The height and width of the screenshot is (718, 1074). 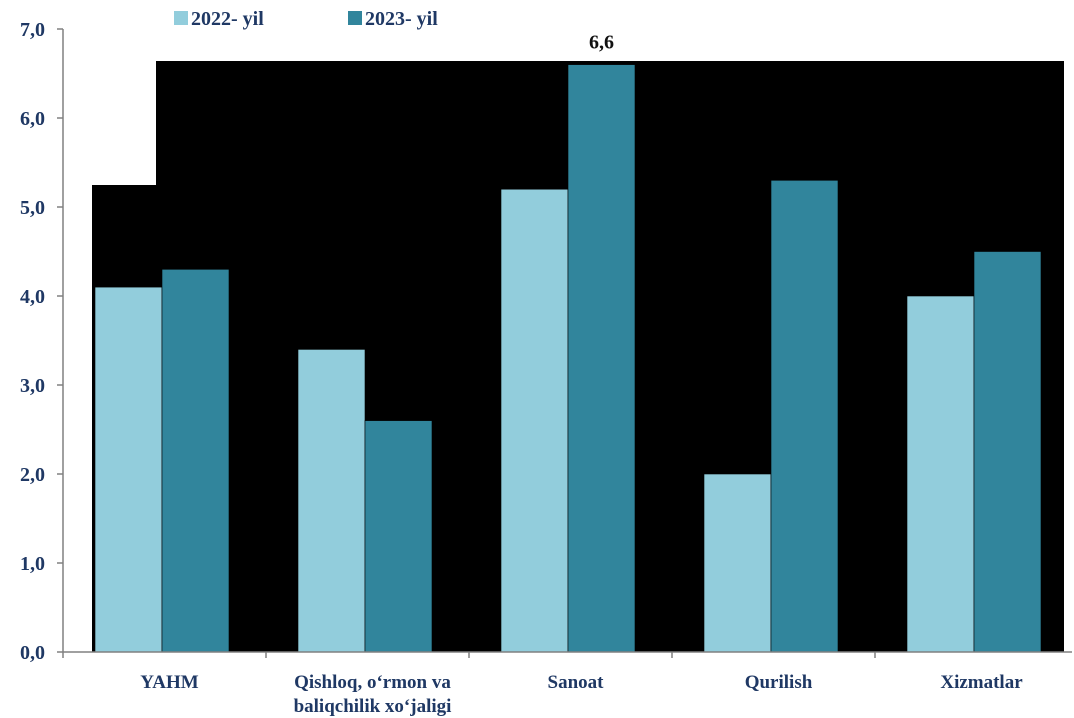 What do you see at coordinates (227, 19) in the screenshot?
I see `legend-label: 2022- yil` at bounding box center [227, 19].